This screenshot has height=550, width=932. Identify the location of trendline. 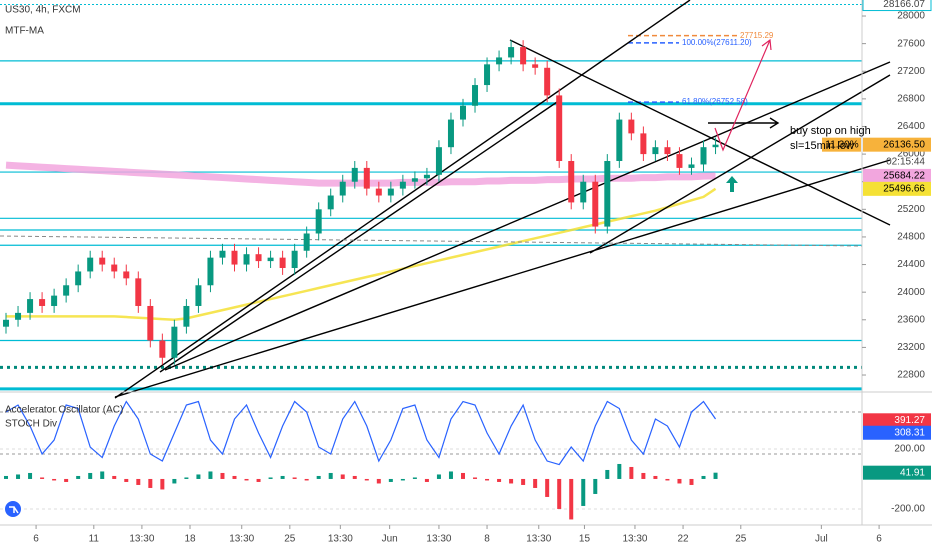
(740, 164).